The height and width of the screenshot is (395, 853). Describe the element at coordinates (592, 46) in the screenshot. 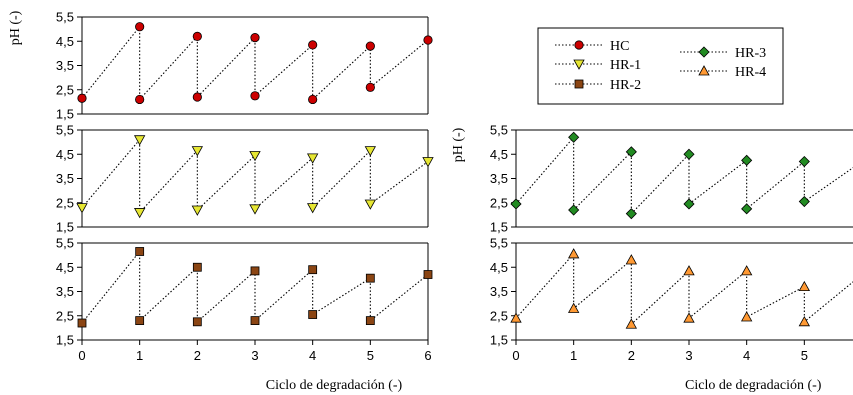

I see `legend-entry-HC: HC` at that location.